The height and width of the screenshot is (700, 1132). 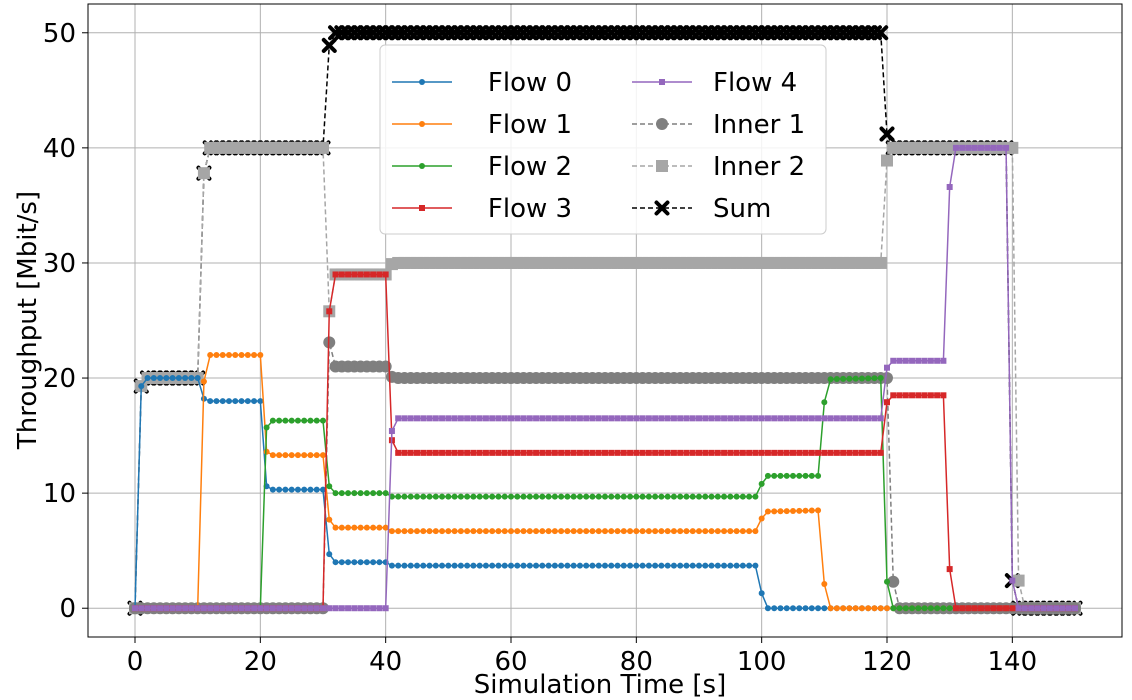 I want to click on y-tick-label: 0, so click(x=67, y=609).